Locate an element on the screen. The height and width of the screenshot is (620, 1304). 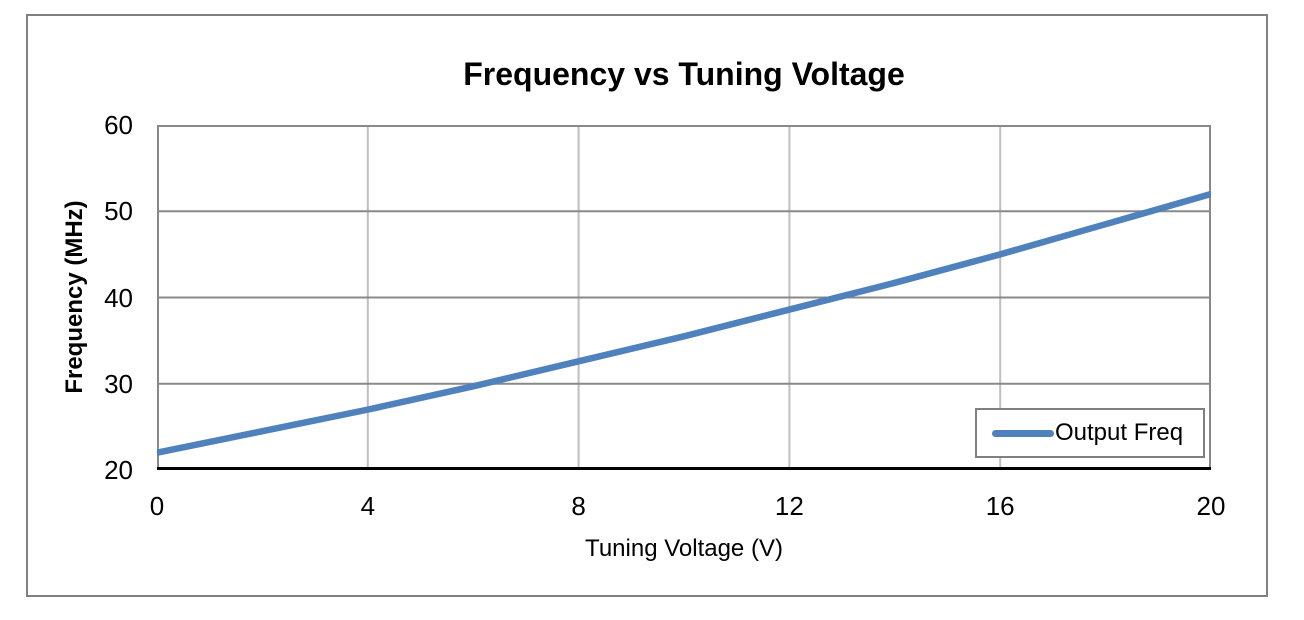
x-tick-label: 16 is located at coordinates (1000, 506).